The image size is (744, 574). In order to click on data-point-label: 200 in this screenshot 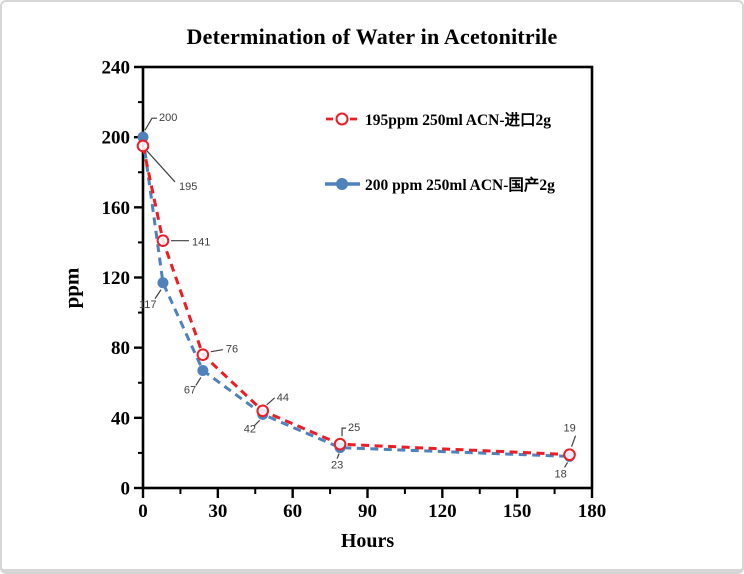, I will do `click(168, 118)`.